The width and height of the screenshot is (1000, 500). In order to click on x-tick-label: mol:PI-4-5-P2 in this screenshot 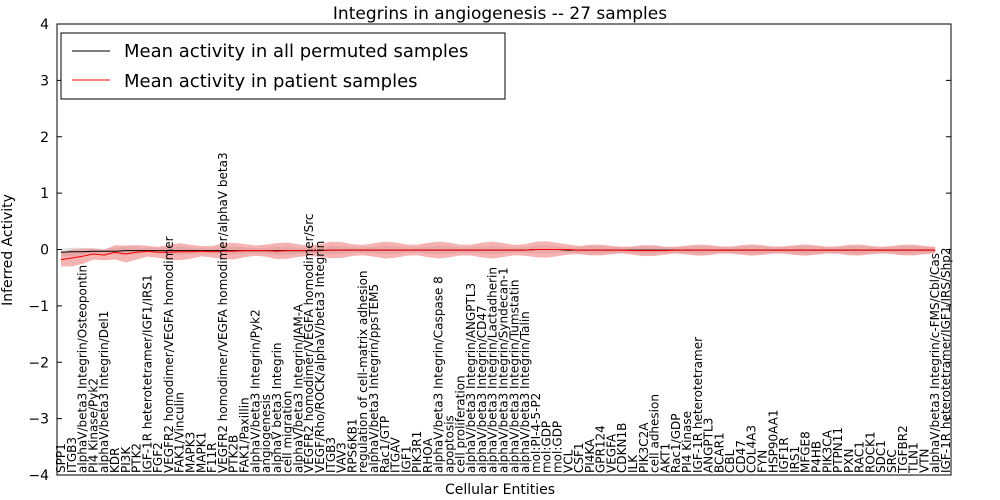, I will do `click(536, 433)`.